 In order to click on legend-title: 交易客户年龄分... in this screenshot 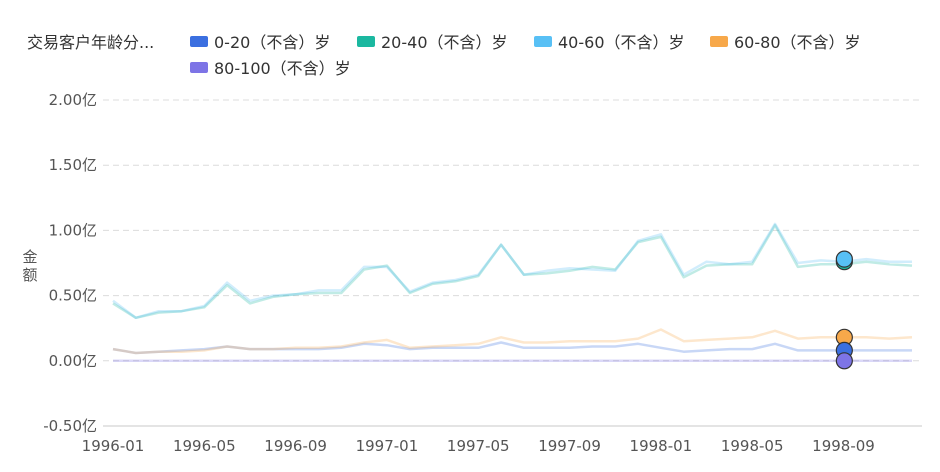, I will do `click(90, 42)`.